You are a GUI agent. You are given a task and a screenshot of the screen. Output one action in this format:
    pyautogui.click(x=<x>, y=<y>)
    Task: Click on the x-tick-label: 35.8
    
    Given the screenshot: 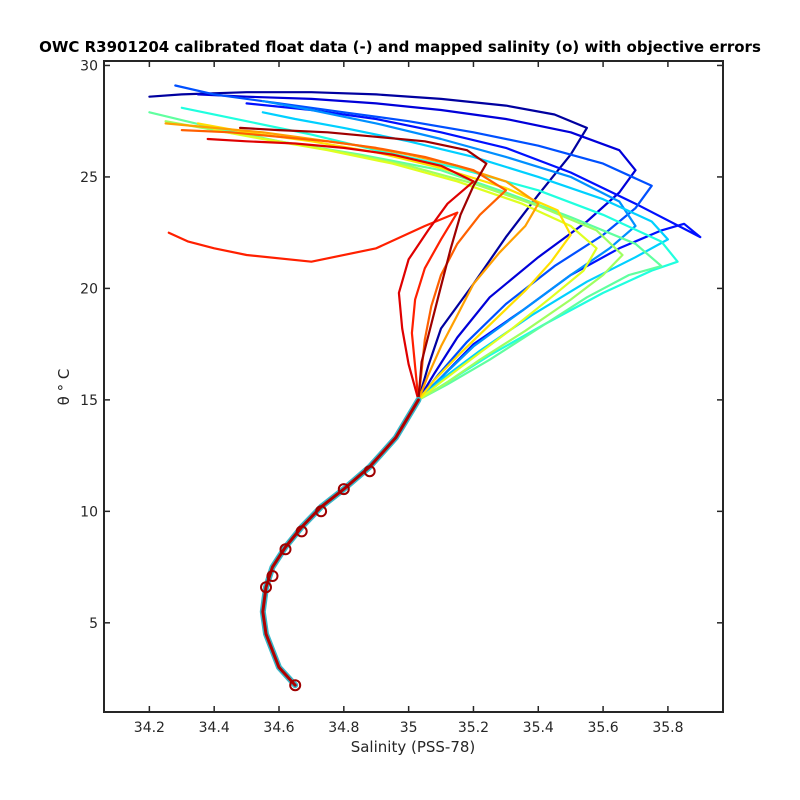 What is the action you would take?
    pyautogui.click(x=667, y=728)
    